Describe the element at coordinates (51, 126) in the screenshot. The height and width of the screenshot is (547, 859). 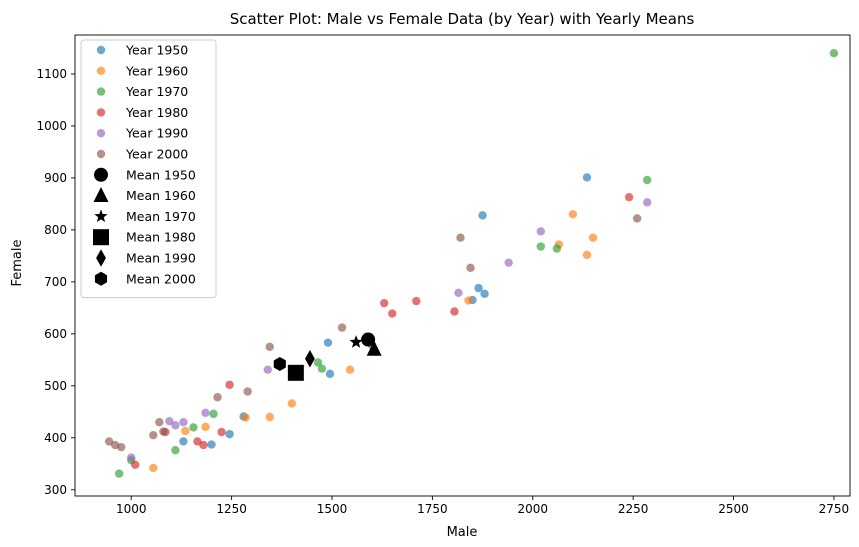
I see `y-tick-label: 1000` at that location.